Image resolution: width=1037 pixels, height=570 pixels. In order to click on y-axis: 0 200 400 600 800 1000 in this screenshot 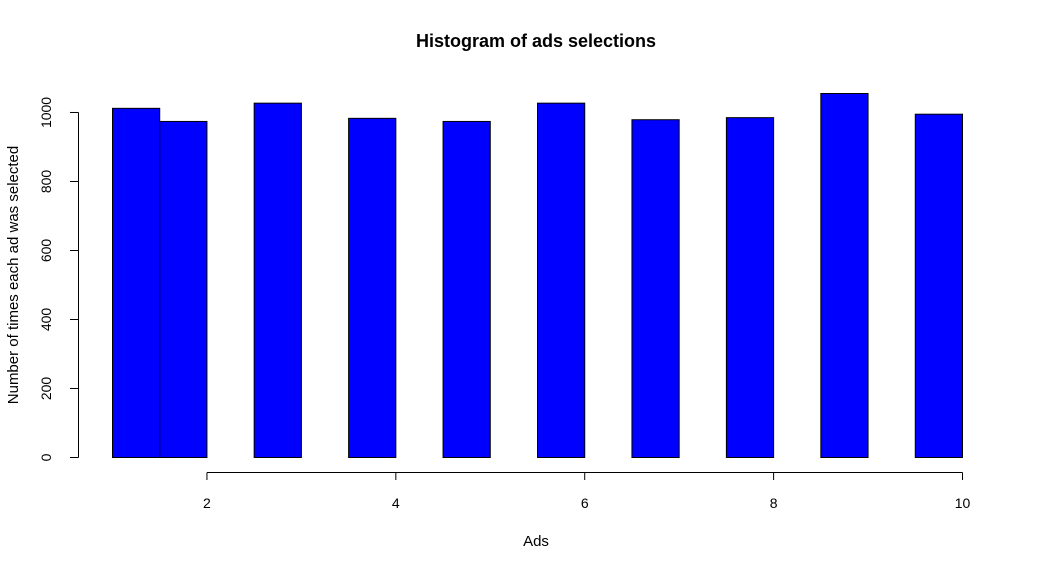, I will do `click(58, 279)`.